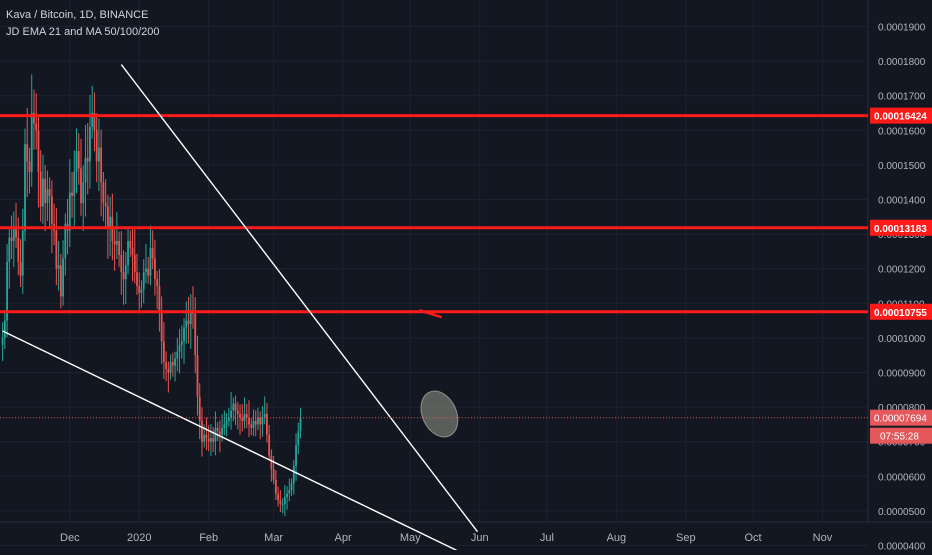  Describe the element at coordinates (900, 229) in the screenshot. I see `level-price-label: 0.00013183` at that location.